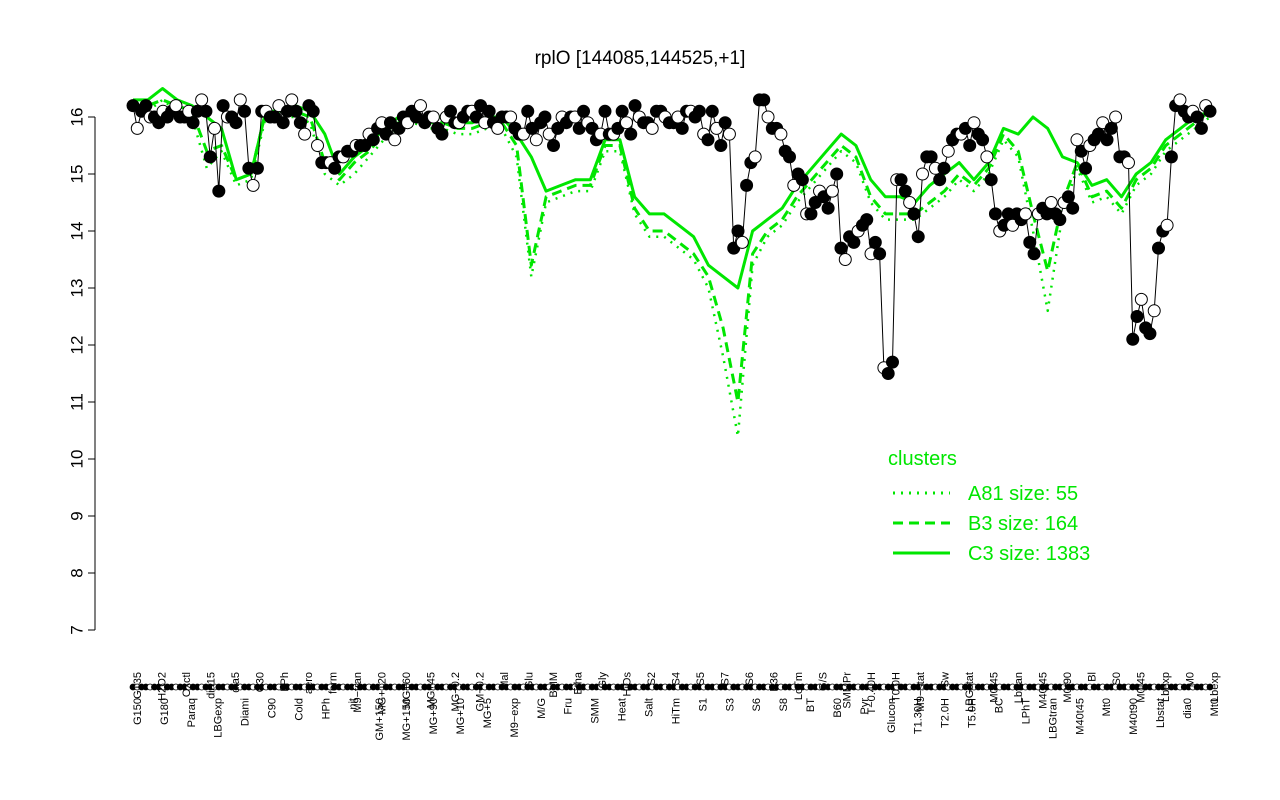 The height and width of the screenshot is (800, 1280). Describe the element at coordinates (138, 685) in the screenshot. I see `x-tick-label-top: G135` at that location.